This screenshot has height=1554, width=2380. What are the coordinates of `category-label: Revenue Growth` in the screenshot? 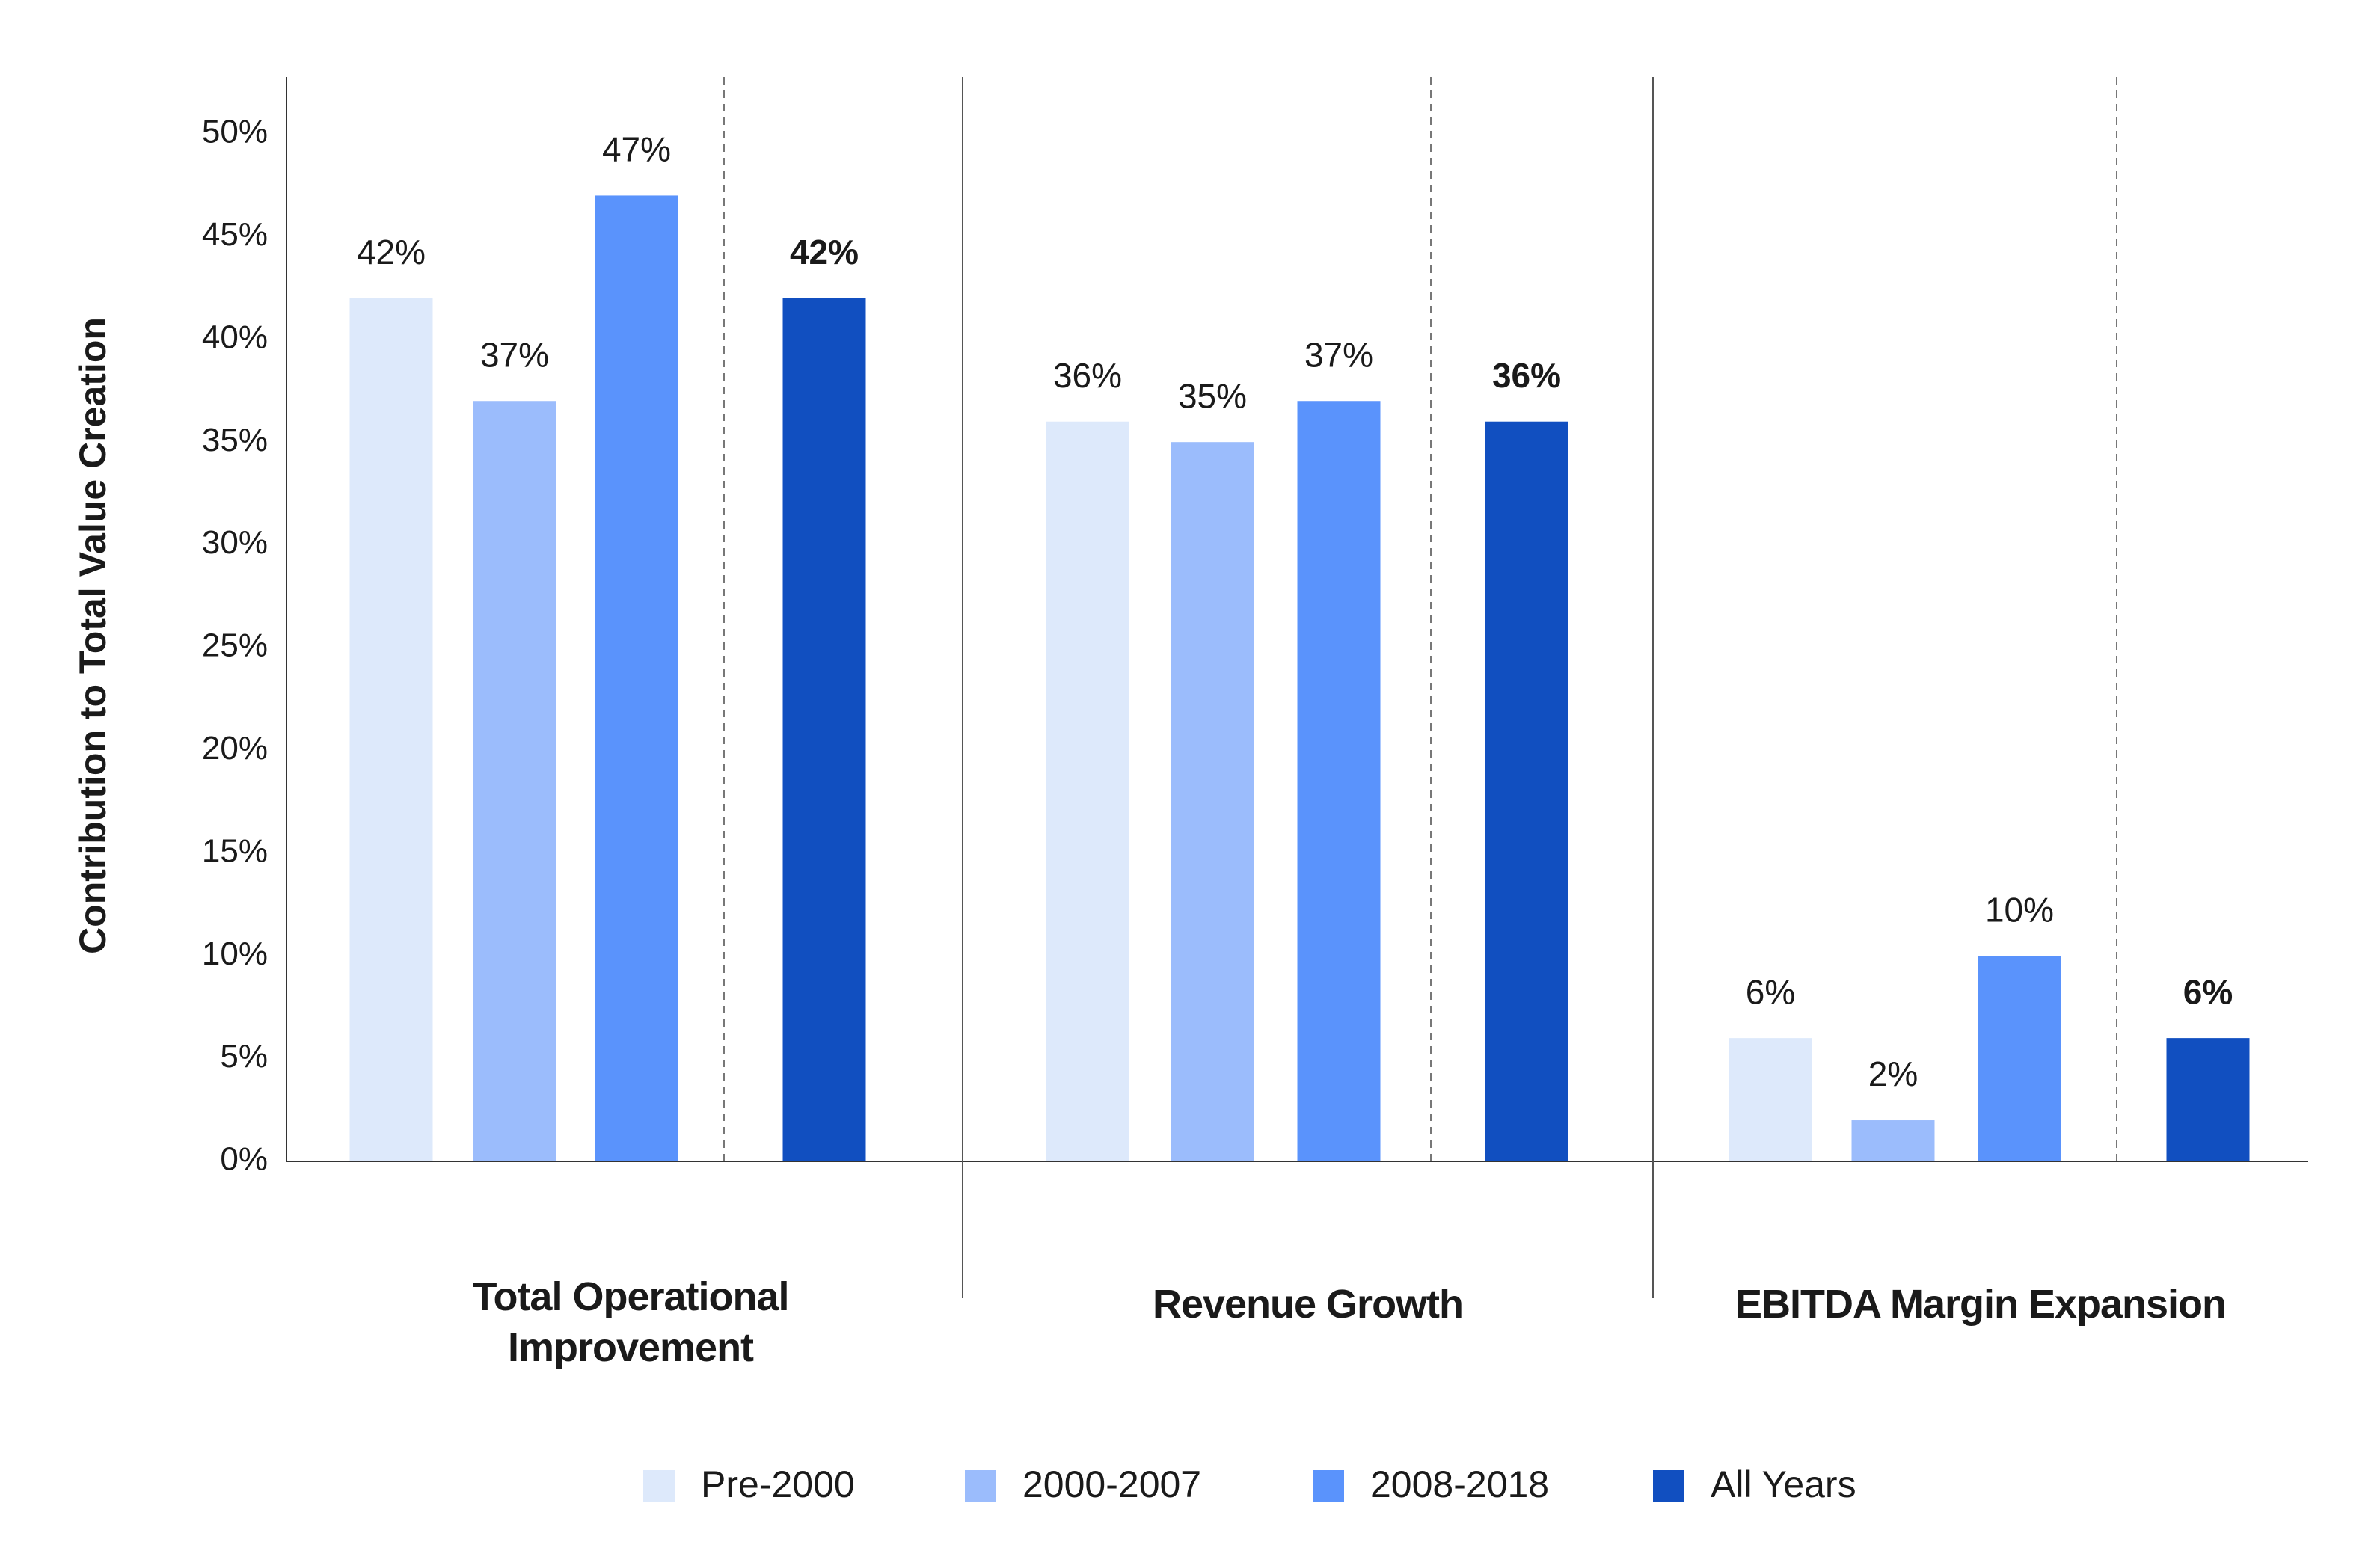 It's located at (1308, 1304).